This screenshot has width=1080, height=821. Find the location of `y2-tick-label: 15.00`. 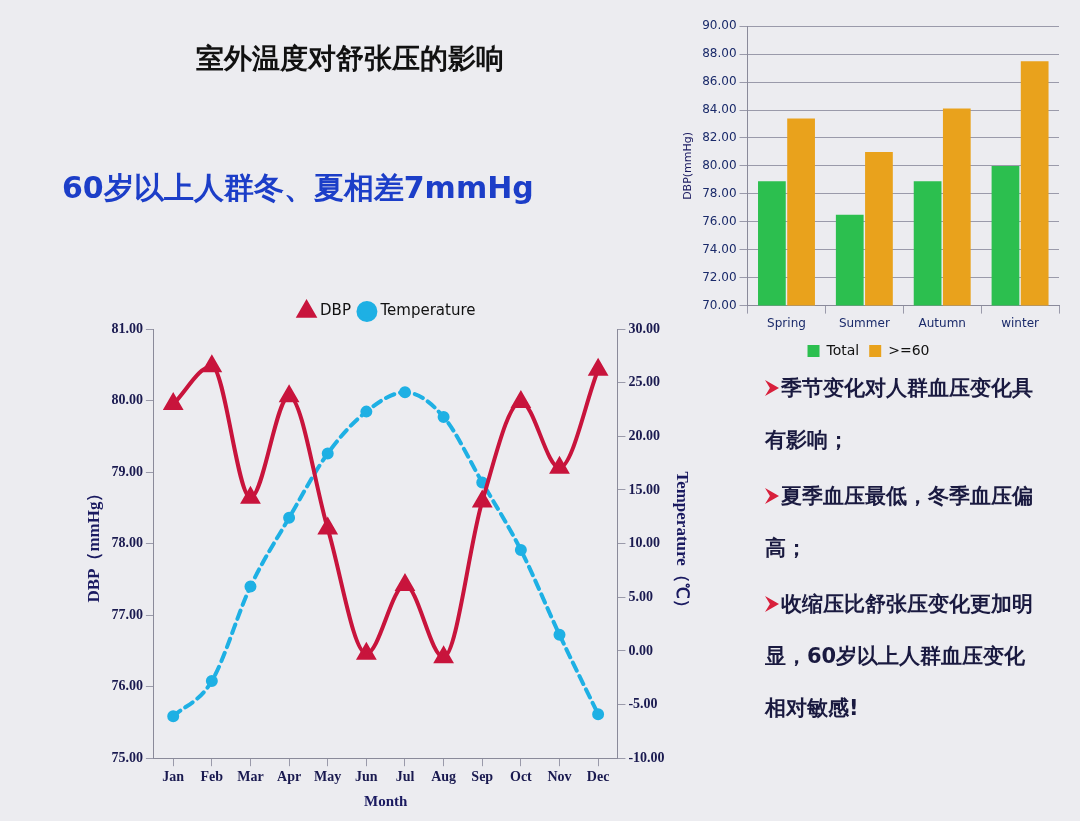

y2-tick-label: 15.00 is located at coordinates (644, 489).